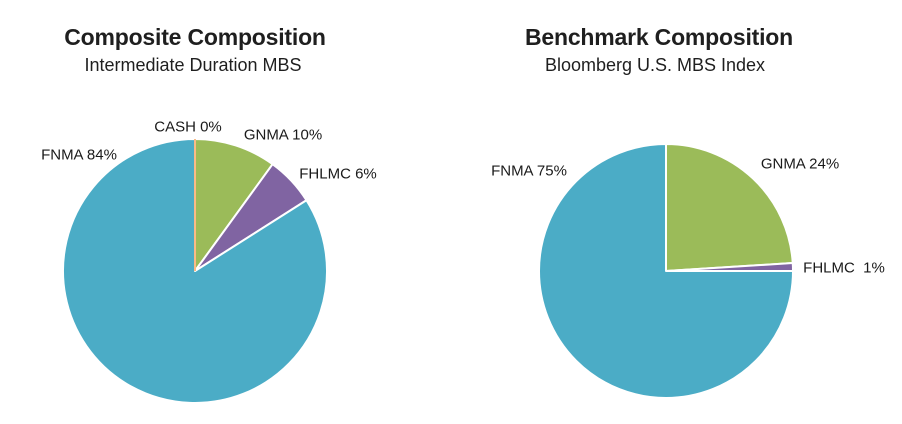 This screenshot has height=424, width=902. Describe the element at coordinates (529, 171) in the screenshot. I see `benchmark-label-fnma: FNMA 75%` at that location.